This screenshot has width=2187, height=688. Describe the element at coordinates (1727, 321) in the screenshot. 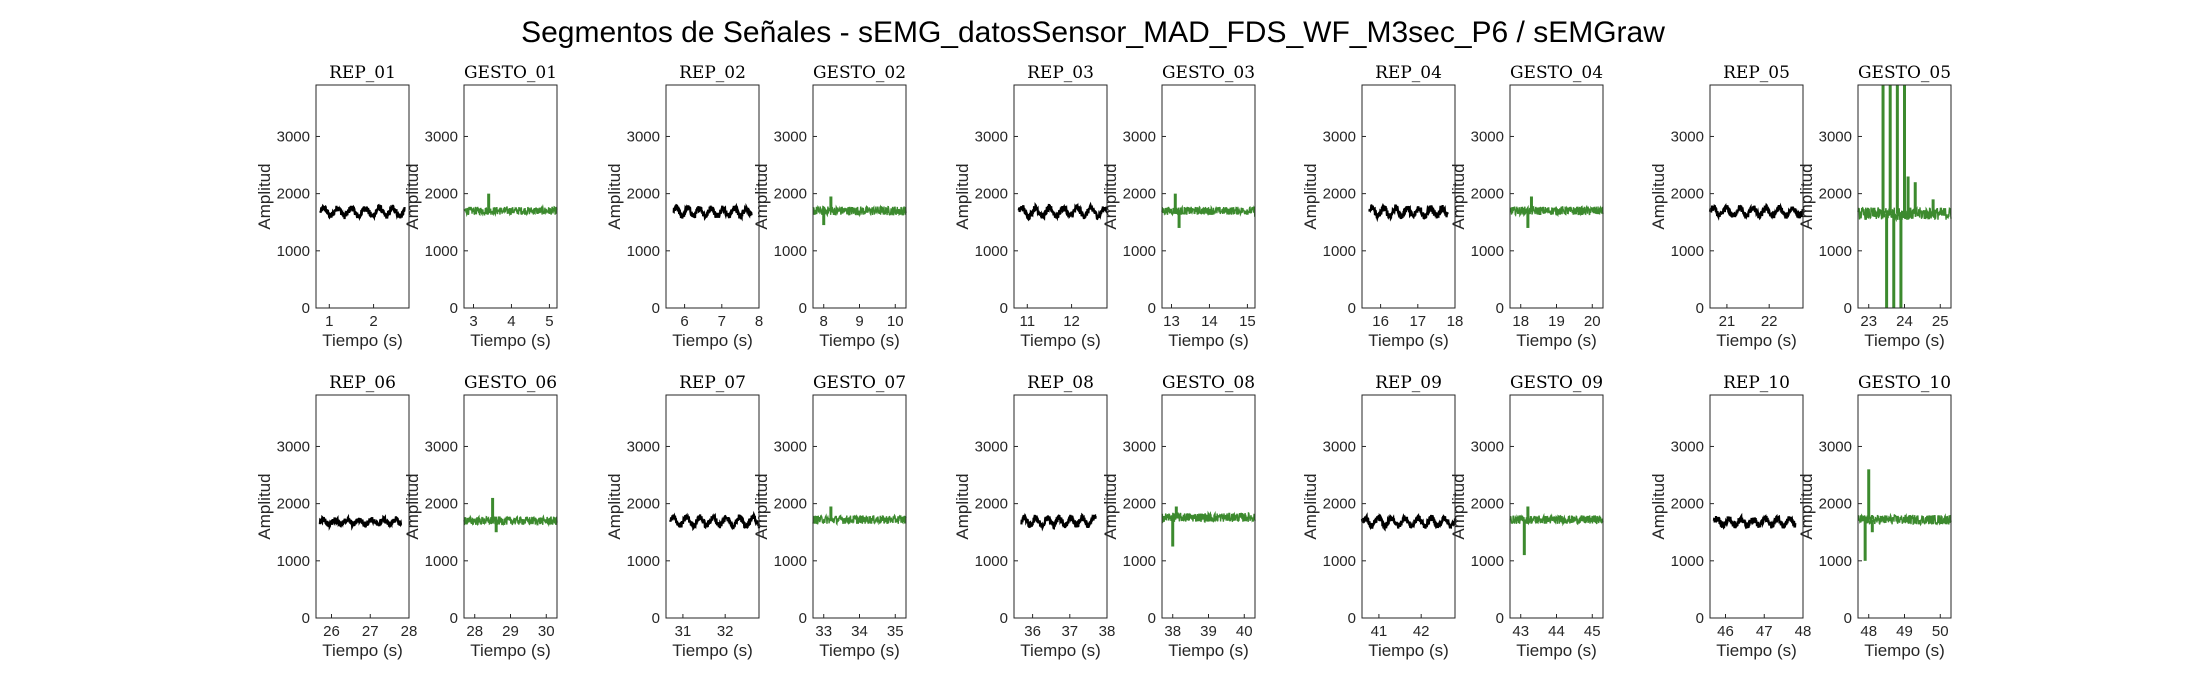

I see `x-tick-label: 21` at that location.